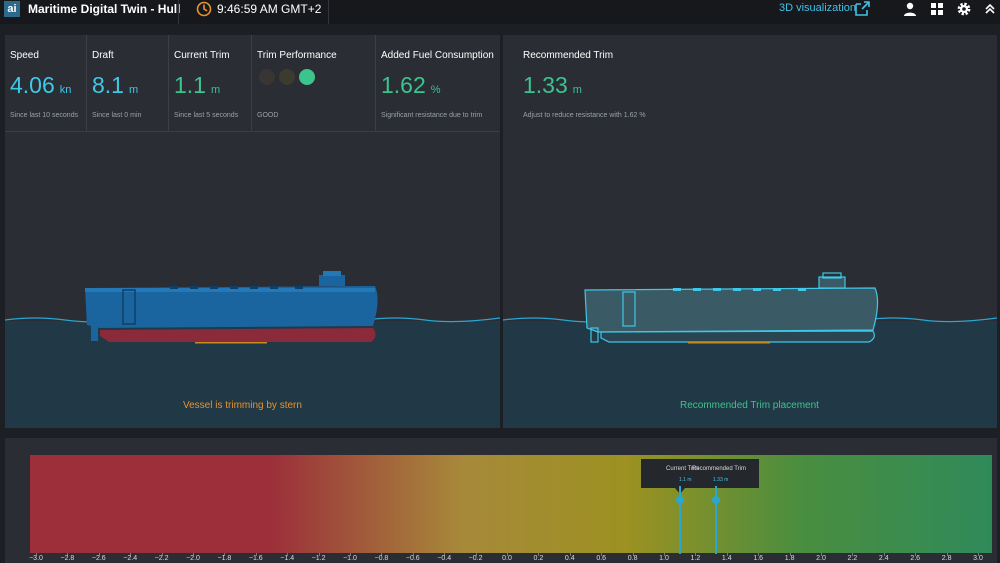  I want to click on axis-tick-label: −0.4, so click(444, 558).